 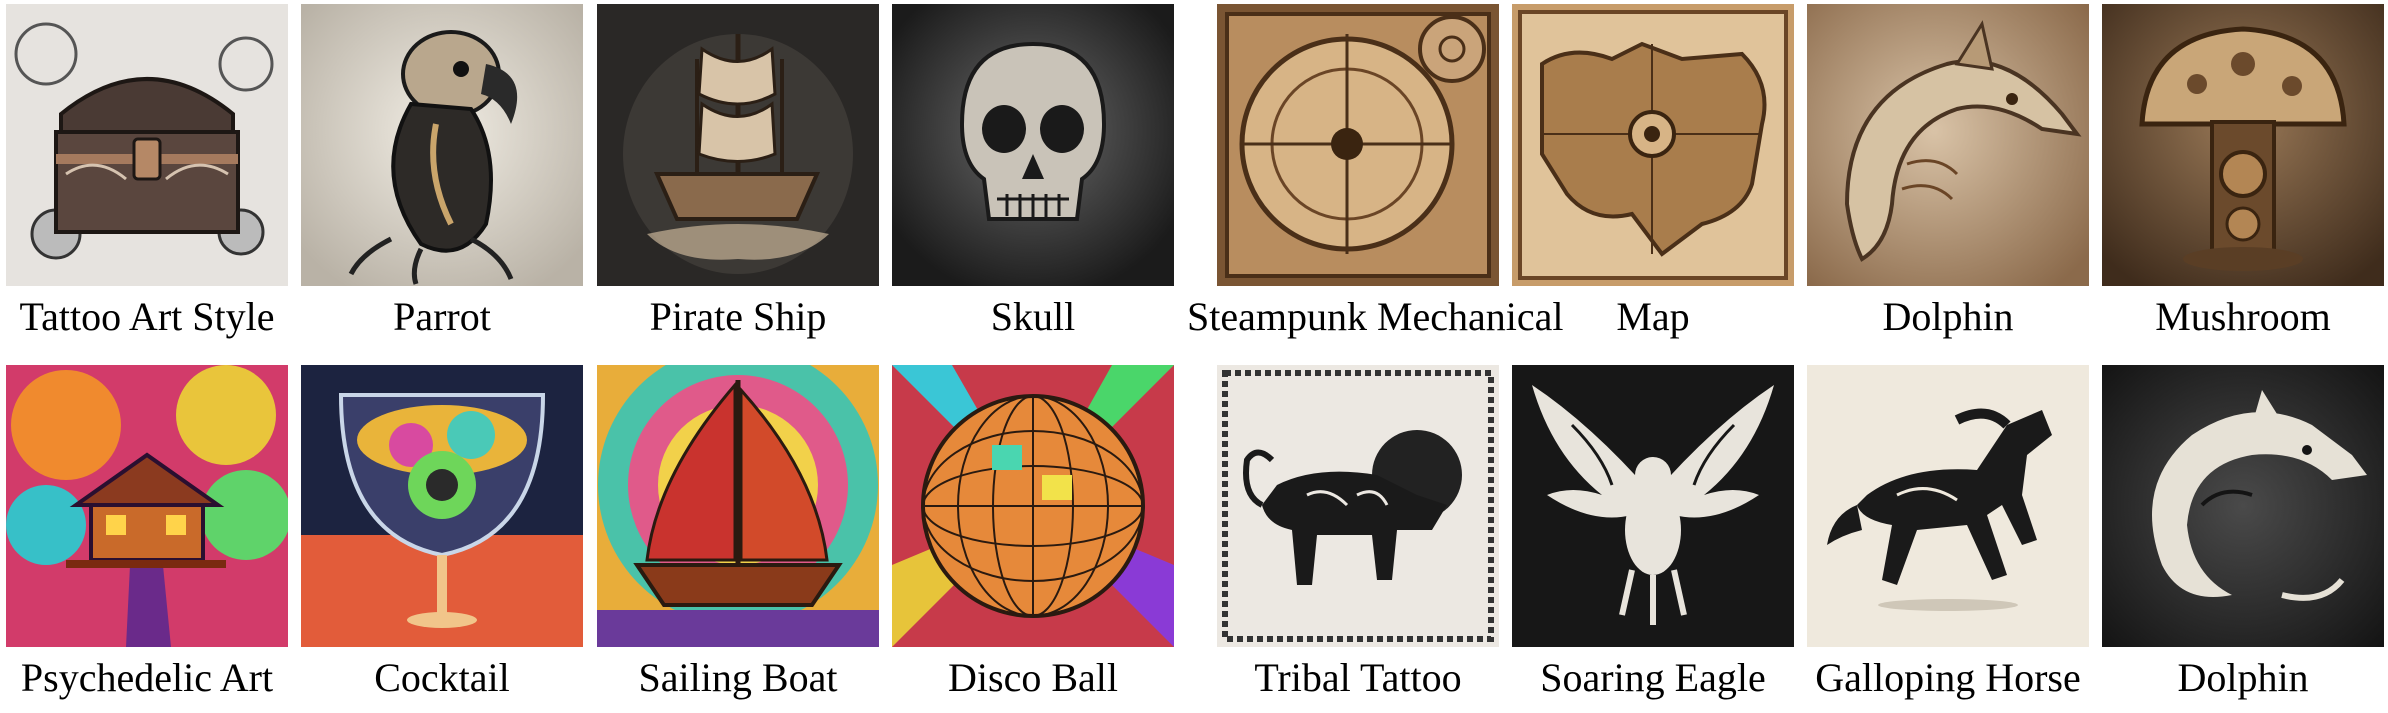 What do you see at coordinates (1653, 316) in the screenshot?
I see `caption: Map` at bounding box center [1653, 316].